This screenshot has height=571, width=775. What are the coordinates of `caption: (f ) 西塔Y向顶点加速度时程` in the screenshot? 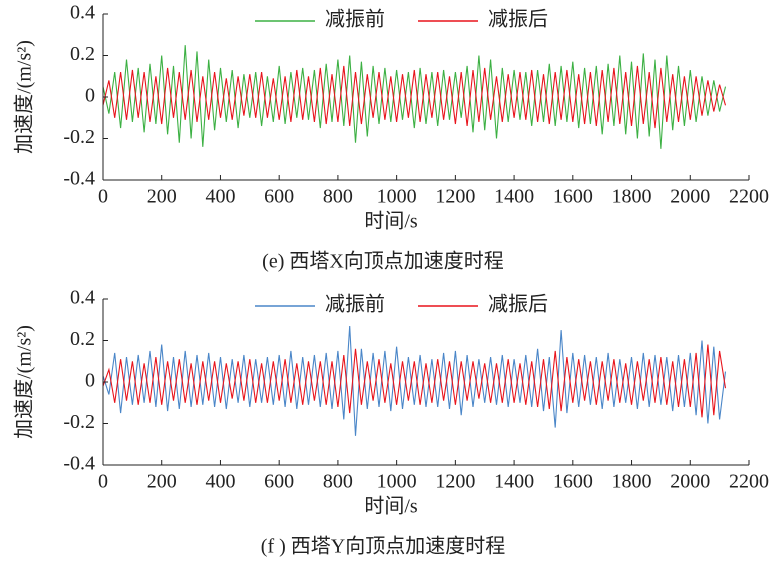 It's located at (383, 546).